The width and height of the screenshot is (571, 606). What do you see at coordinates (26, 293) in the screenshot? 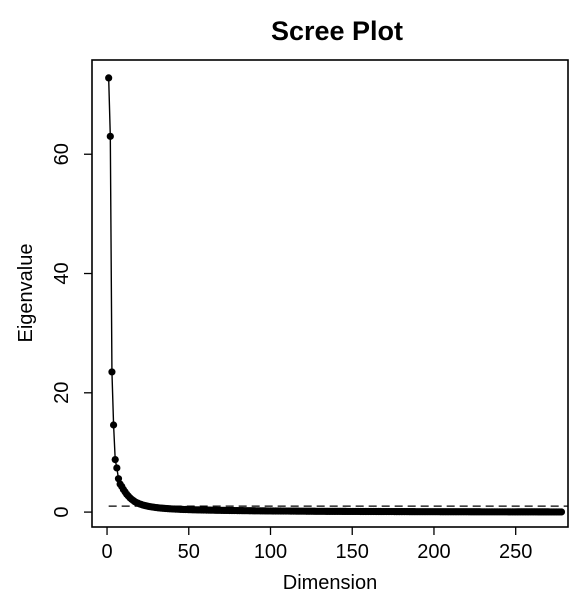
I see `y-axis-label: Eigenvalue` at bounding box center [26, 293].